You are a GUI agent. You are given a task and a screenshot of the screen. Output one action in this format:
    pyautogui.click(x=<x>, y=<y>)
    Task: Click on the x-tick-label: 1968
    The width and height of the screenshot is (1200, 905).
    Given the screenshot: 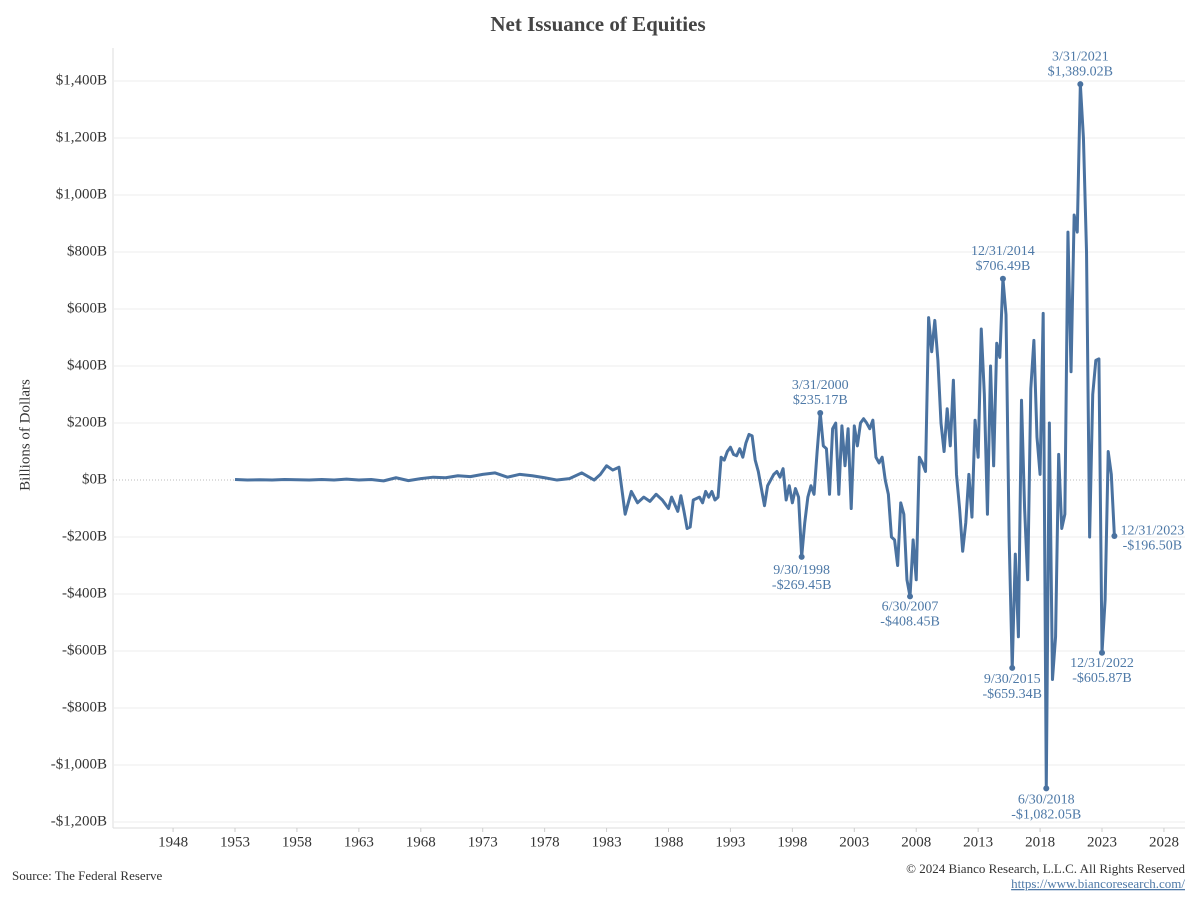 What is the action you would take?
    pyautogui.click(x=421, y=842)
    